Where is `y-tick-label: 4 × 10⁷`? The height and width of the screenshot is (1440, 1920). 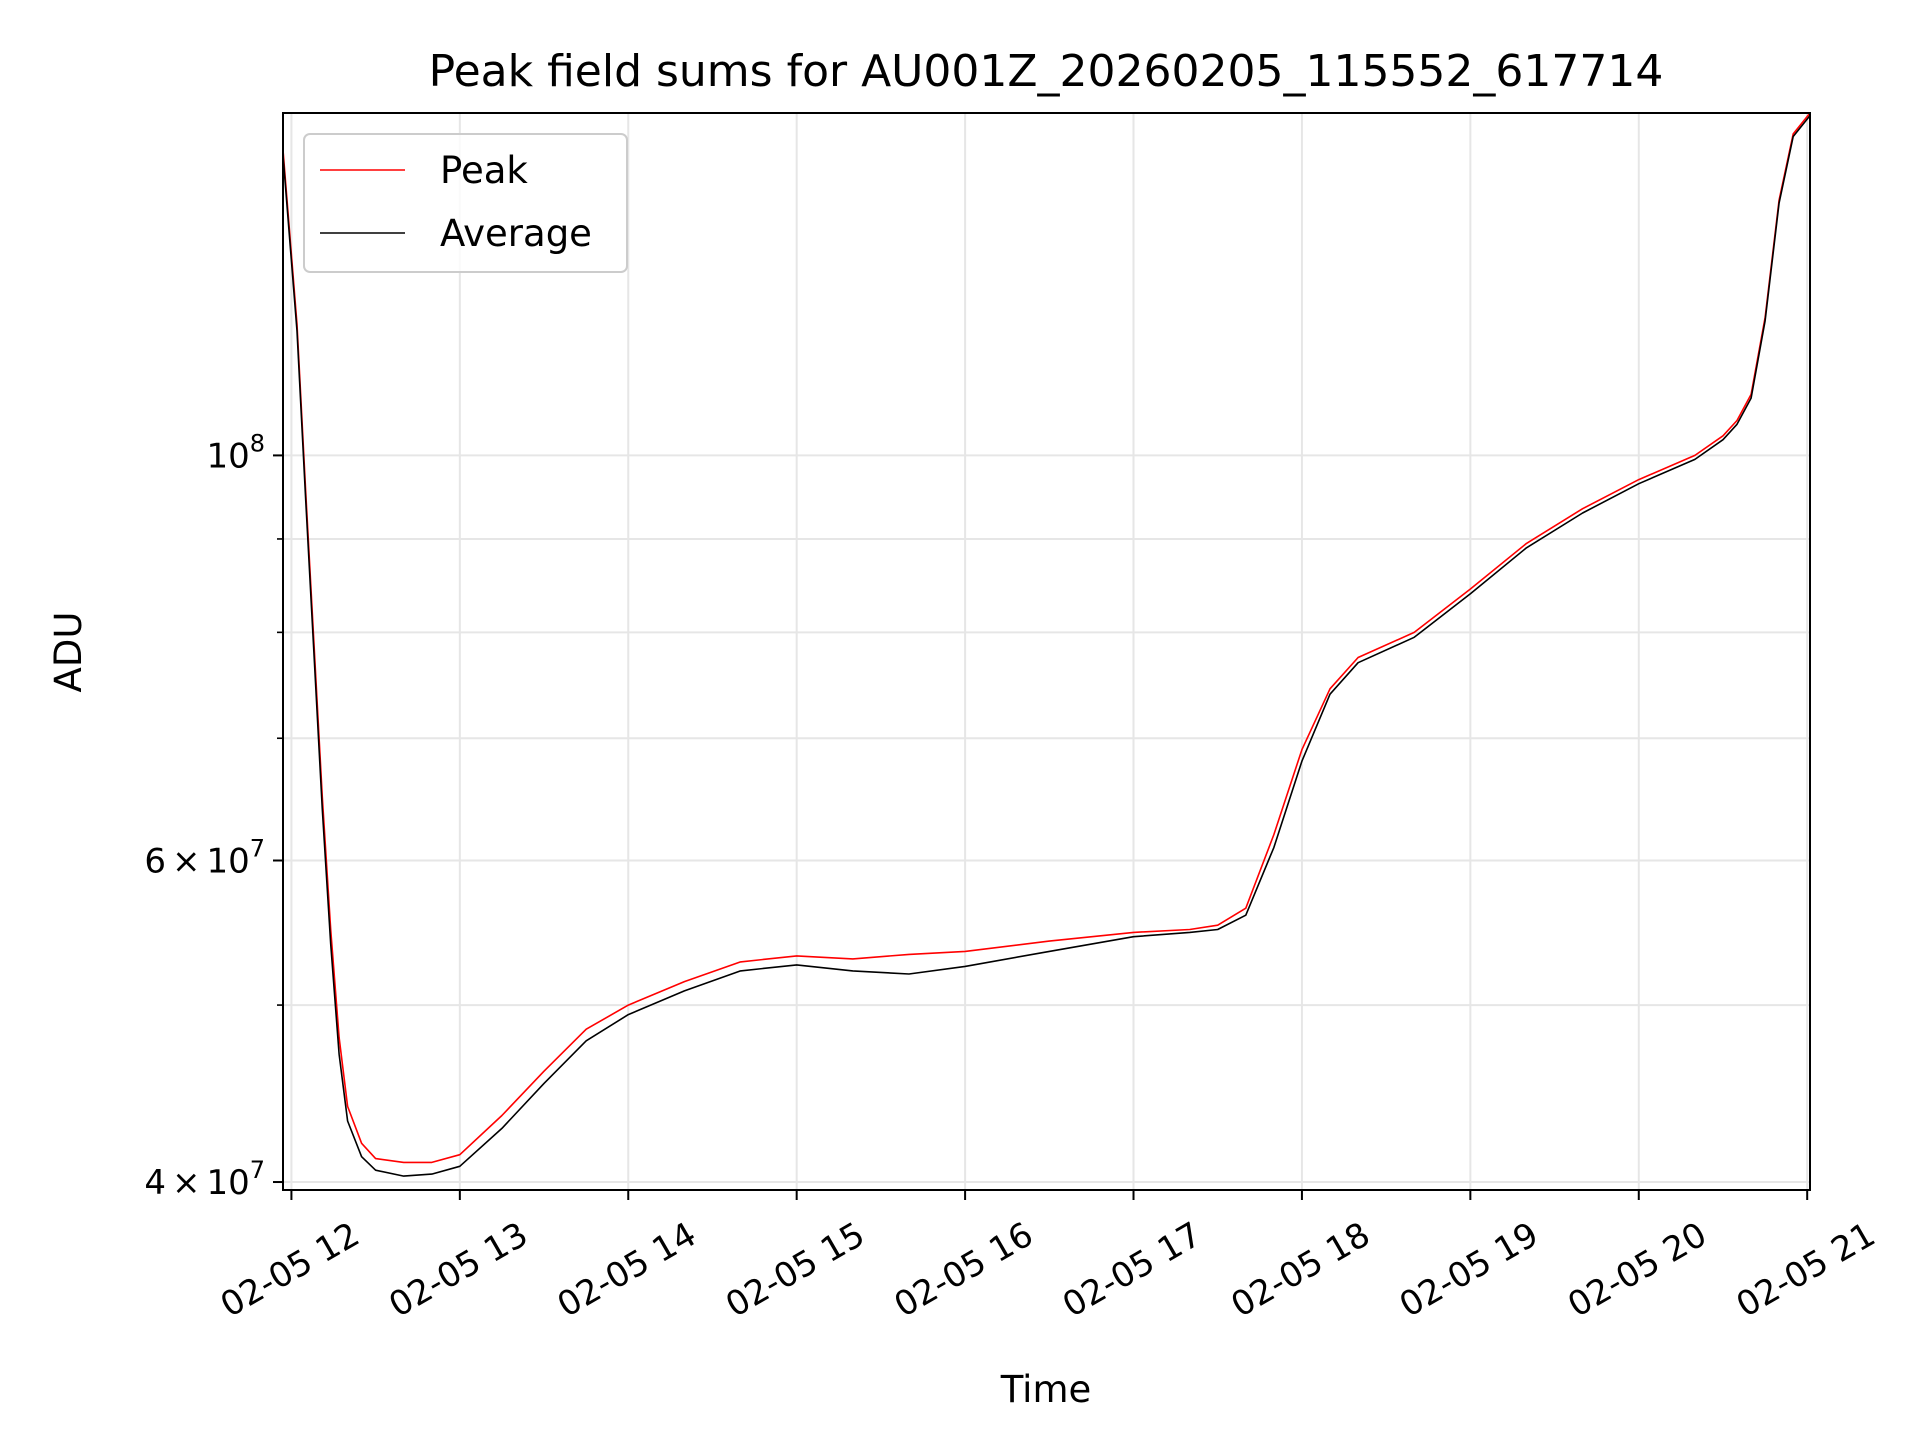 y-tick-label: 4 × 10⁷ is located at coordinates (204, 1179).